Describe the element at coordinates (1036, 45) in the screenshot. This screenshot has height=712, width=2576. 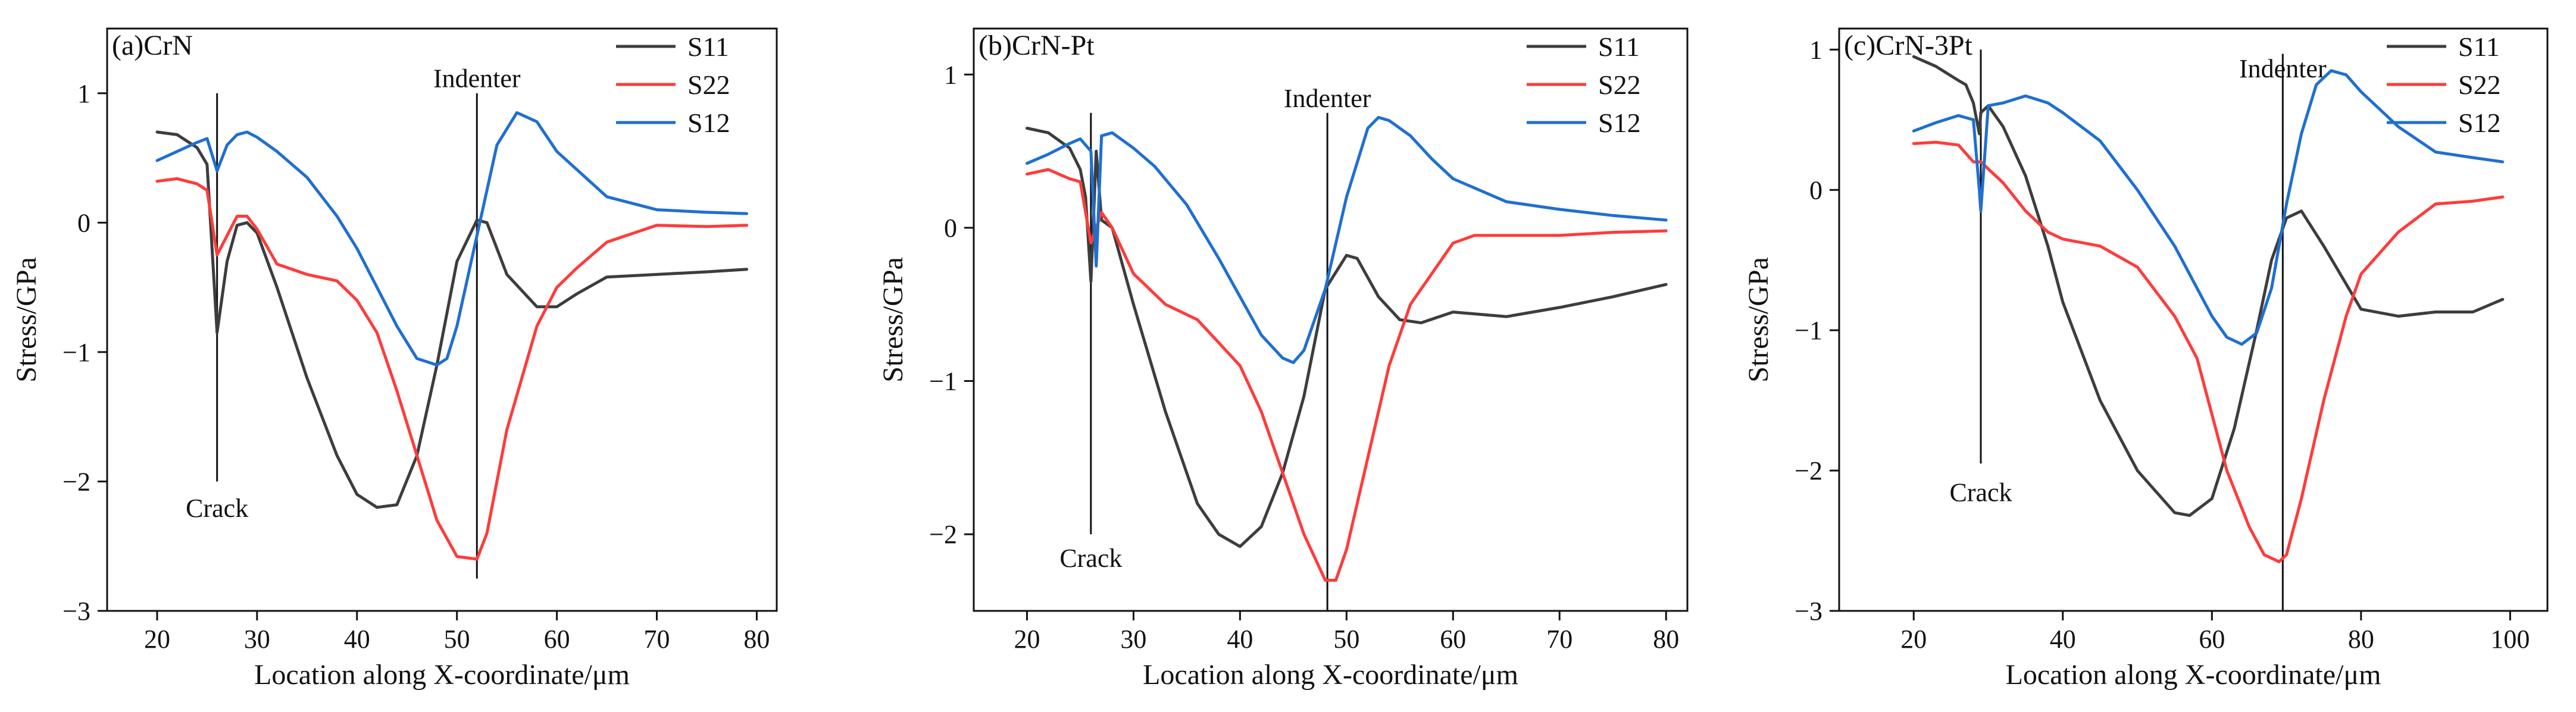
I see `panel-title: (b)CrN-Pt` at that location.